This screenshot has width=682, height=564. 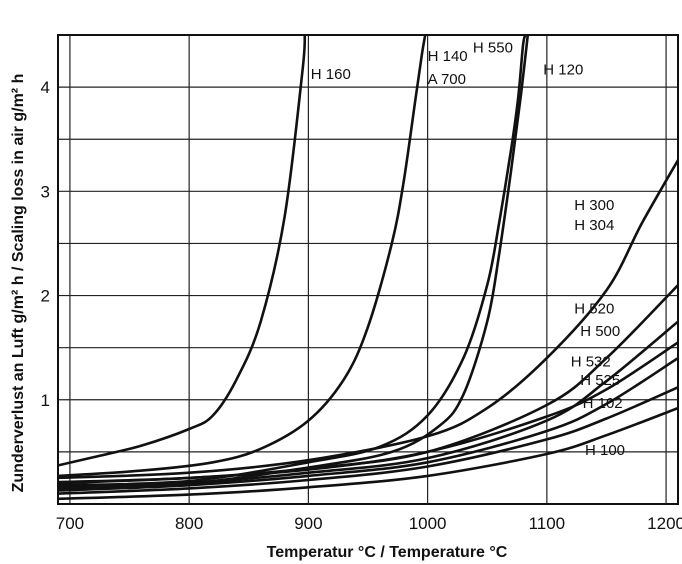 I want to click on series-label-h-525: H 525, so click(x=600, y=380).